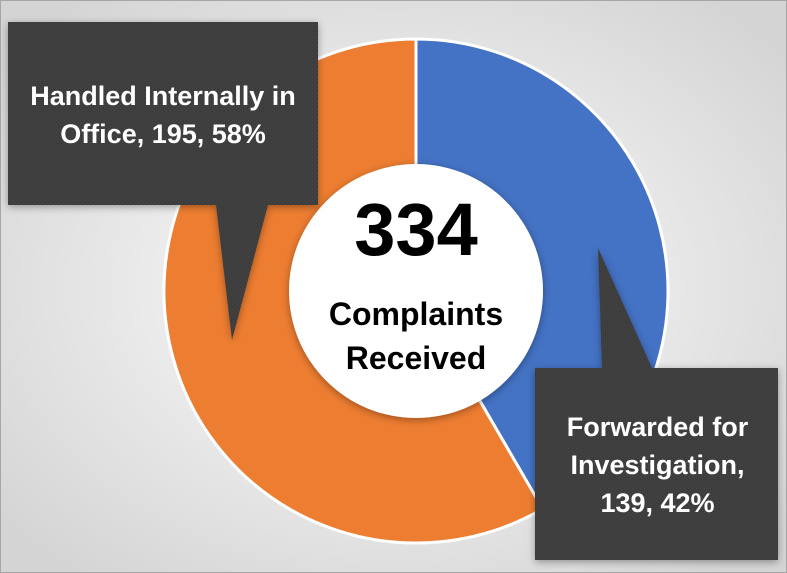 The width and height of the screenshot is (787, 573). Describe the element at coordinates (416, 291) in the screenshot. I see `donut-hole` at that location.